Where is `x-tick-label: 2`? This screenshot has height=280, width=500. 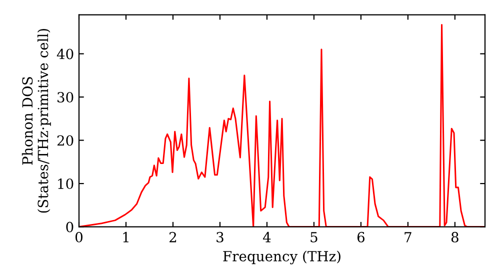
x-tick-label: 2 is located at coordinates (173, 237).